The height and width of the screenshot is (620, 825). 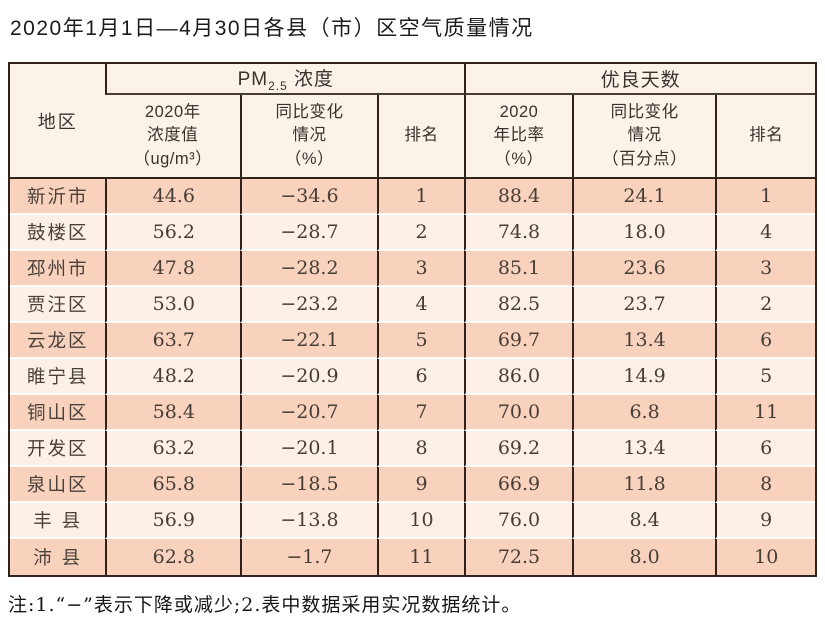 I want to click on value-cell: 8.0, so click(x=643, y=557).